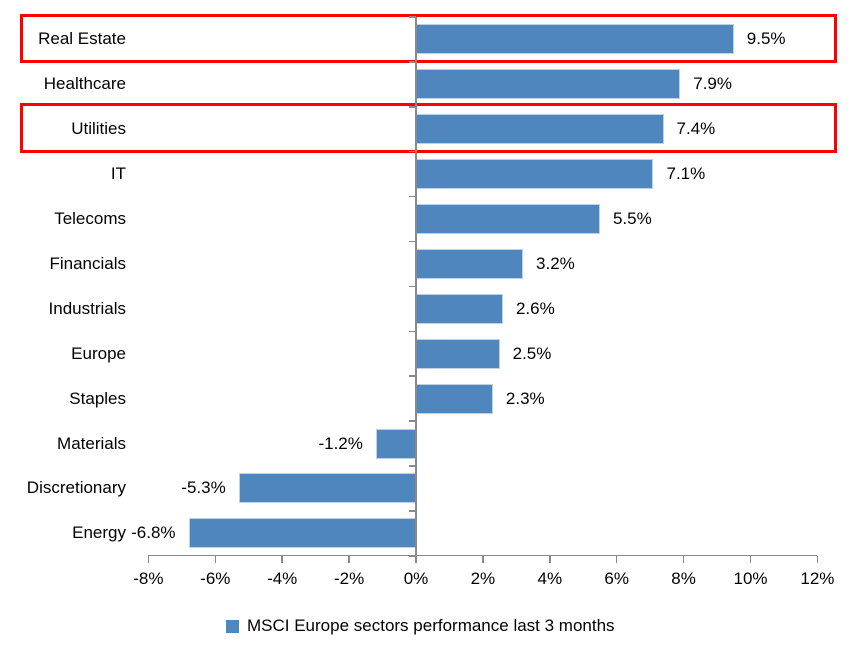 The height and width of the screenshot is (651, 852). I want to click on category-axis-line, so click(416, 286).